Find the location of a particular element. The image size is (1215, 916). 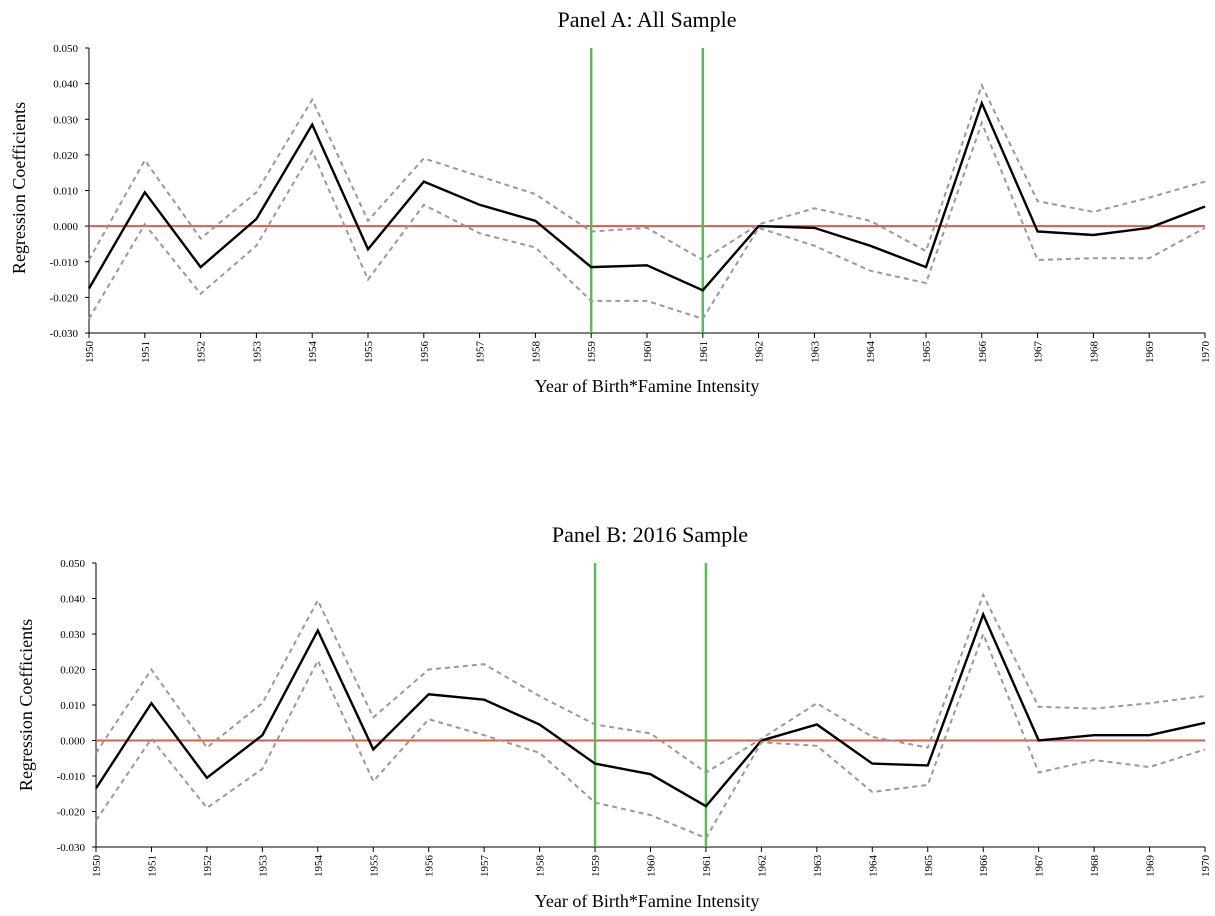

chart-title: Panel B: 2016 Sample is located at coordinates (650, 534).